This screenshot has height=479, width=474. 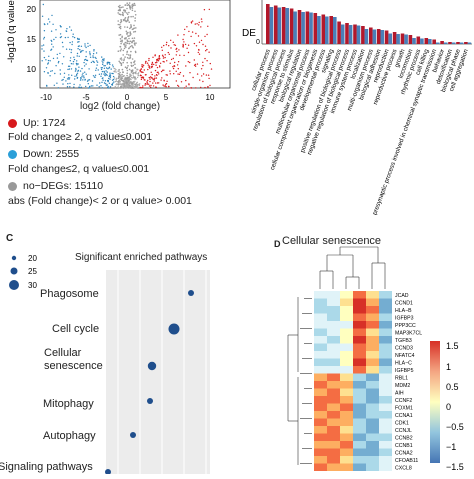 I want to click on volcano-points, so click(x=127, y=45).